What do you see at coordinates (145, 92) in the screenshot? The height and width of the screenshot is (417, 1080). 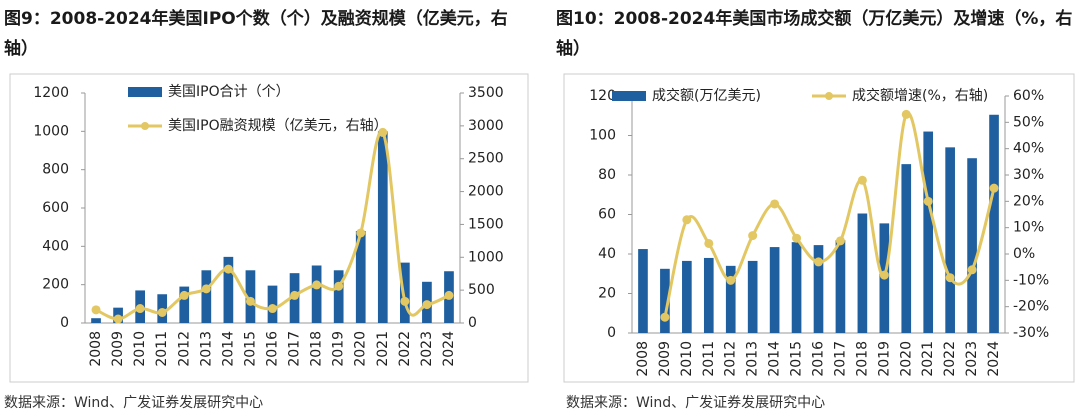 I see `legend-swatch` at bounding box center [145, 92].